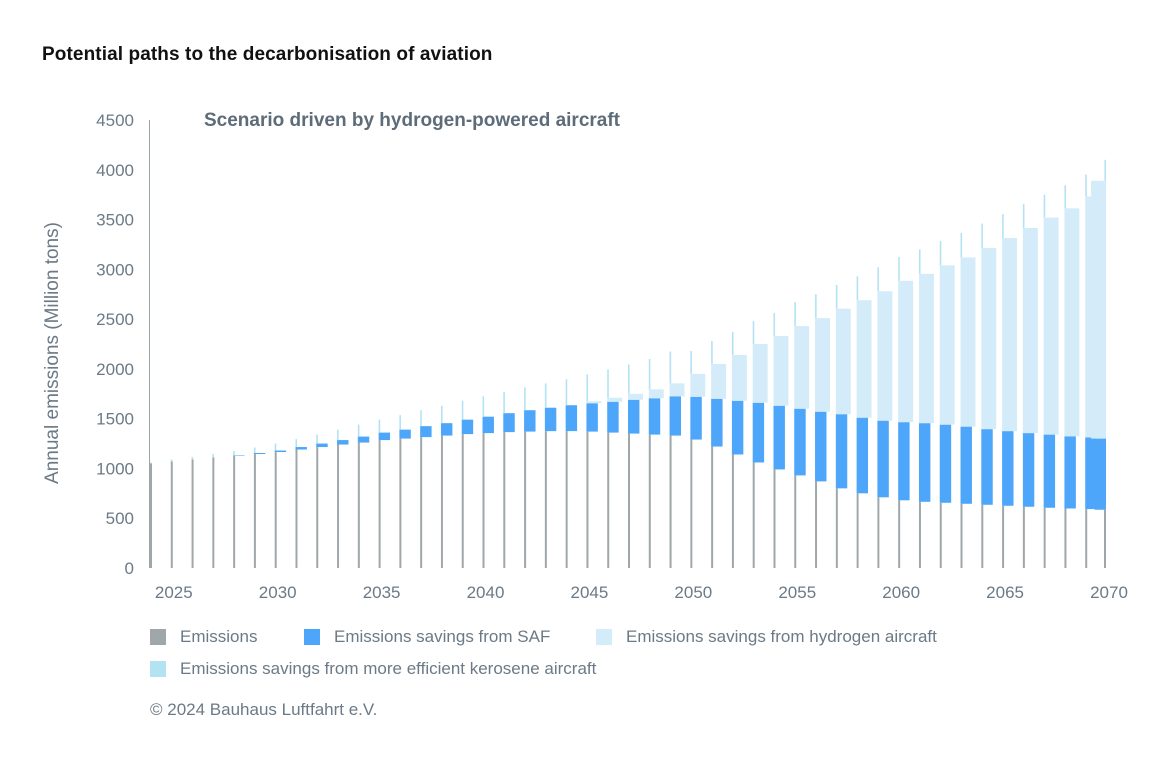 This screenshot has width=1170, height=759. What do you see at coordinates (795, 314) in the screenshot?
I see `bar-efficient-2055` at bounding box center [795, 314].